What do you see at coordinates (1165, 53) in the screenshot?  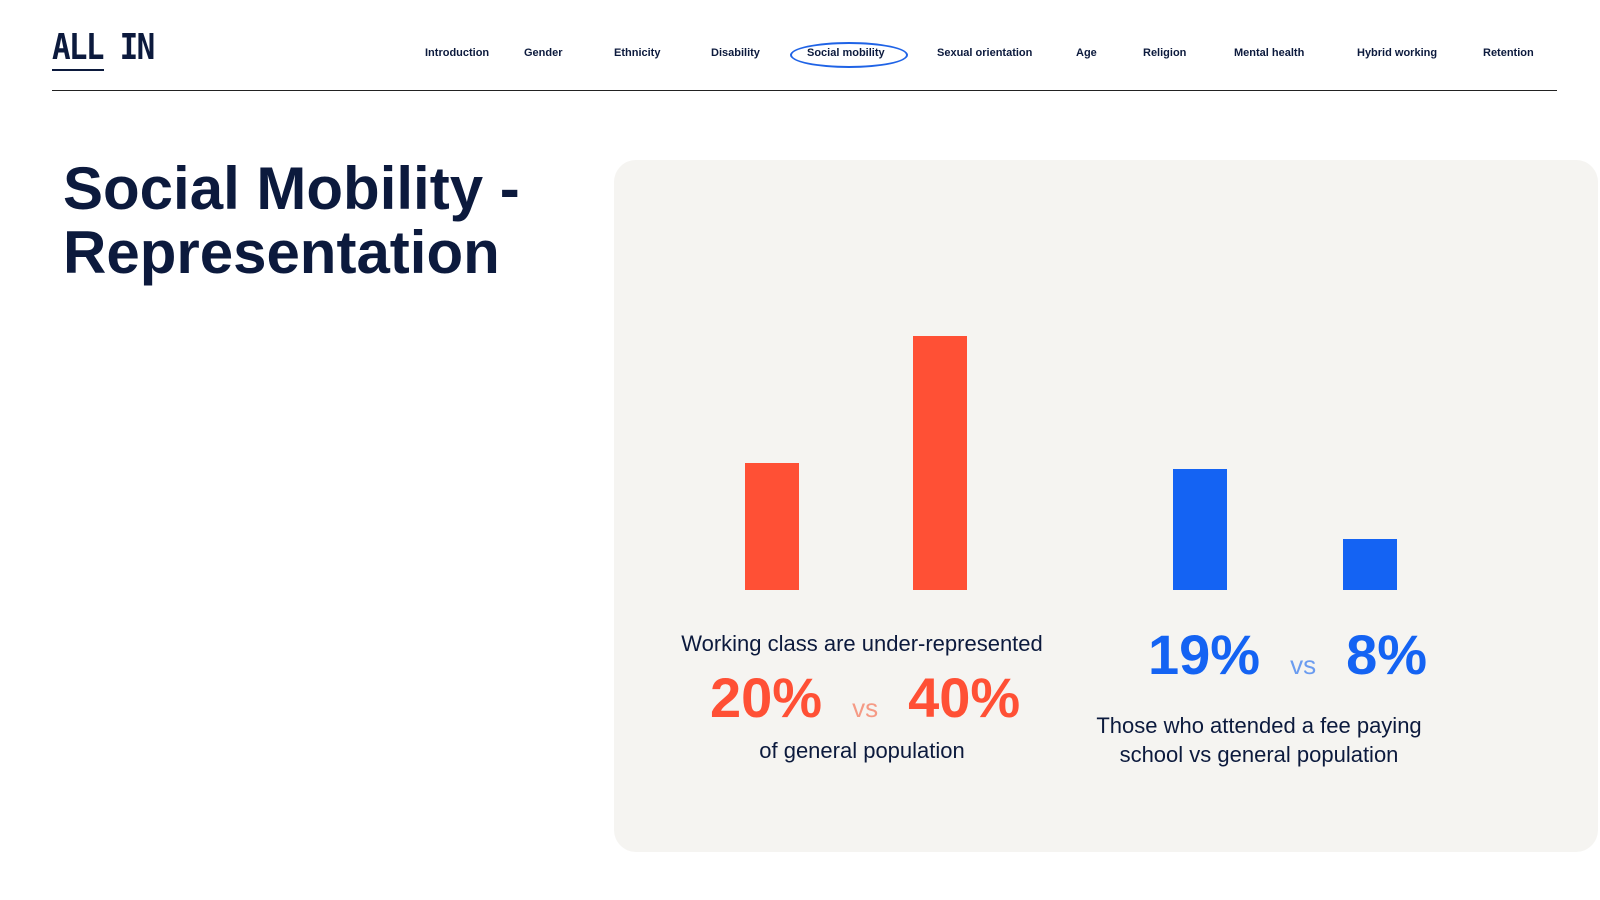 I see `nav-religion: Religion` at bounding box center [1165, 53].